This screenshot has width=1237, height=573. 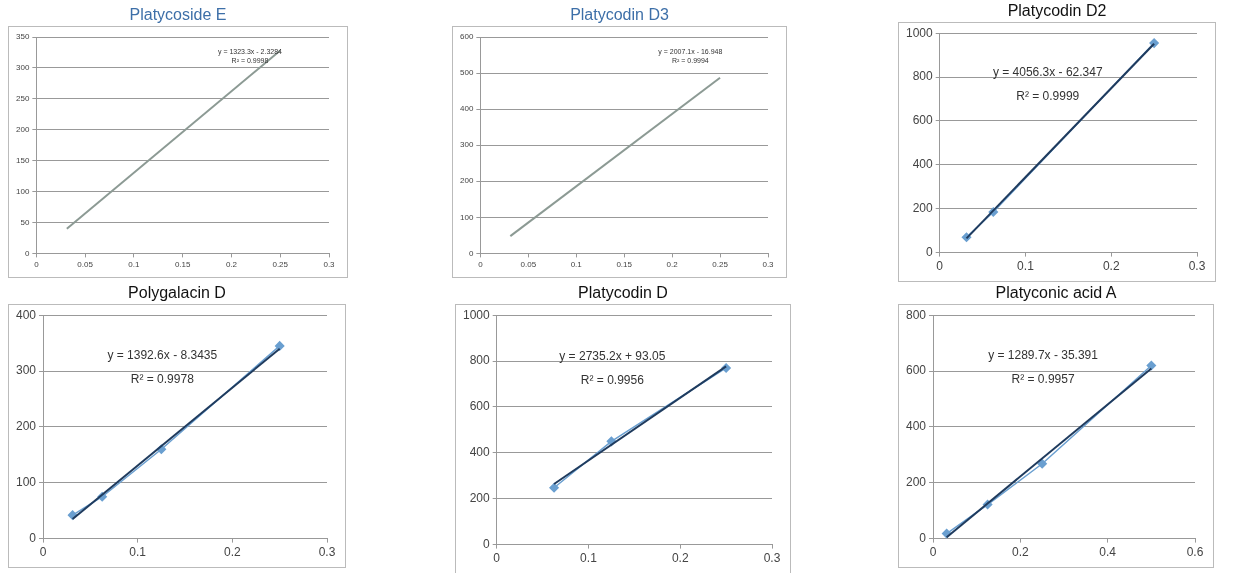 What do you see at coordinates (1048, 96) in the screenshot?
I see `annotation: R² = 0.9999` at bounding box center [1048, 96].